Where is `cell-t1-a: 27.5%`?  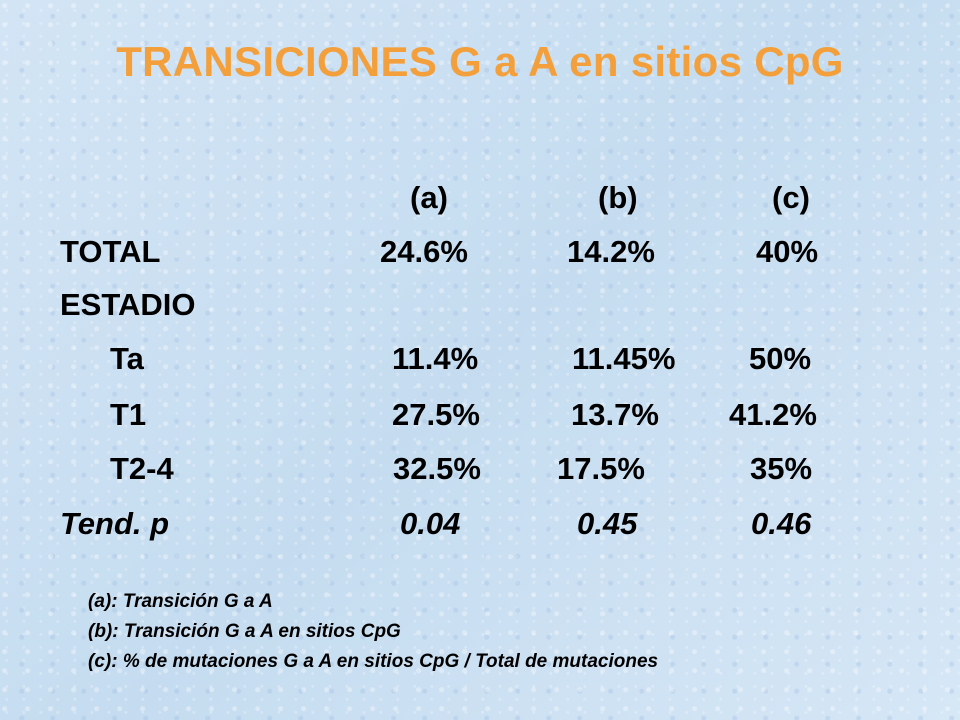
cell-t1-a: 27.5% is located at coordinates (436, 414).